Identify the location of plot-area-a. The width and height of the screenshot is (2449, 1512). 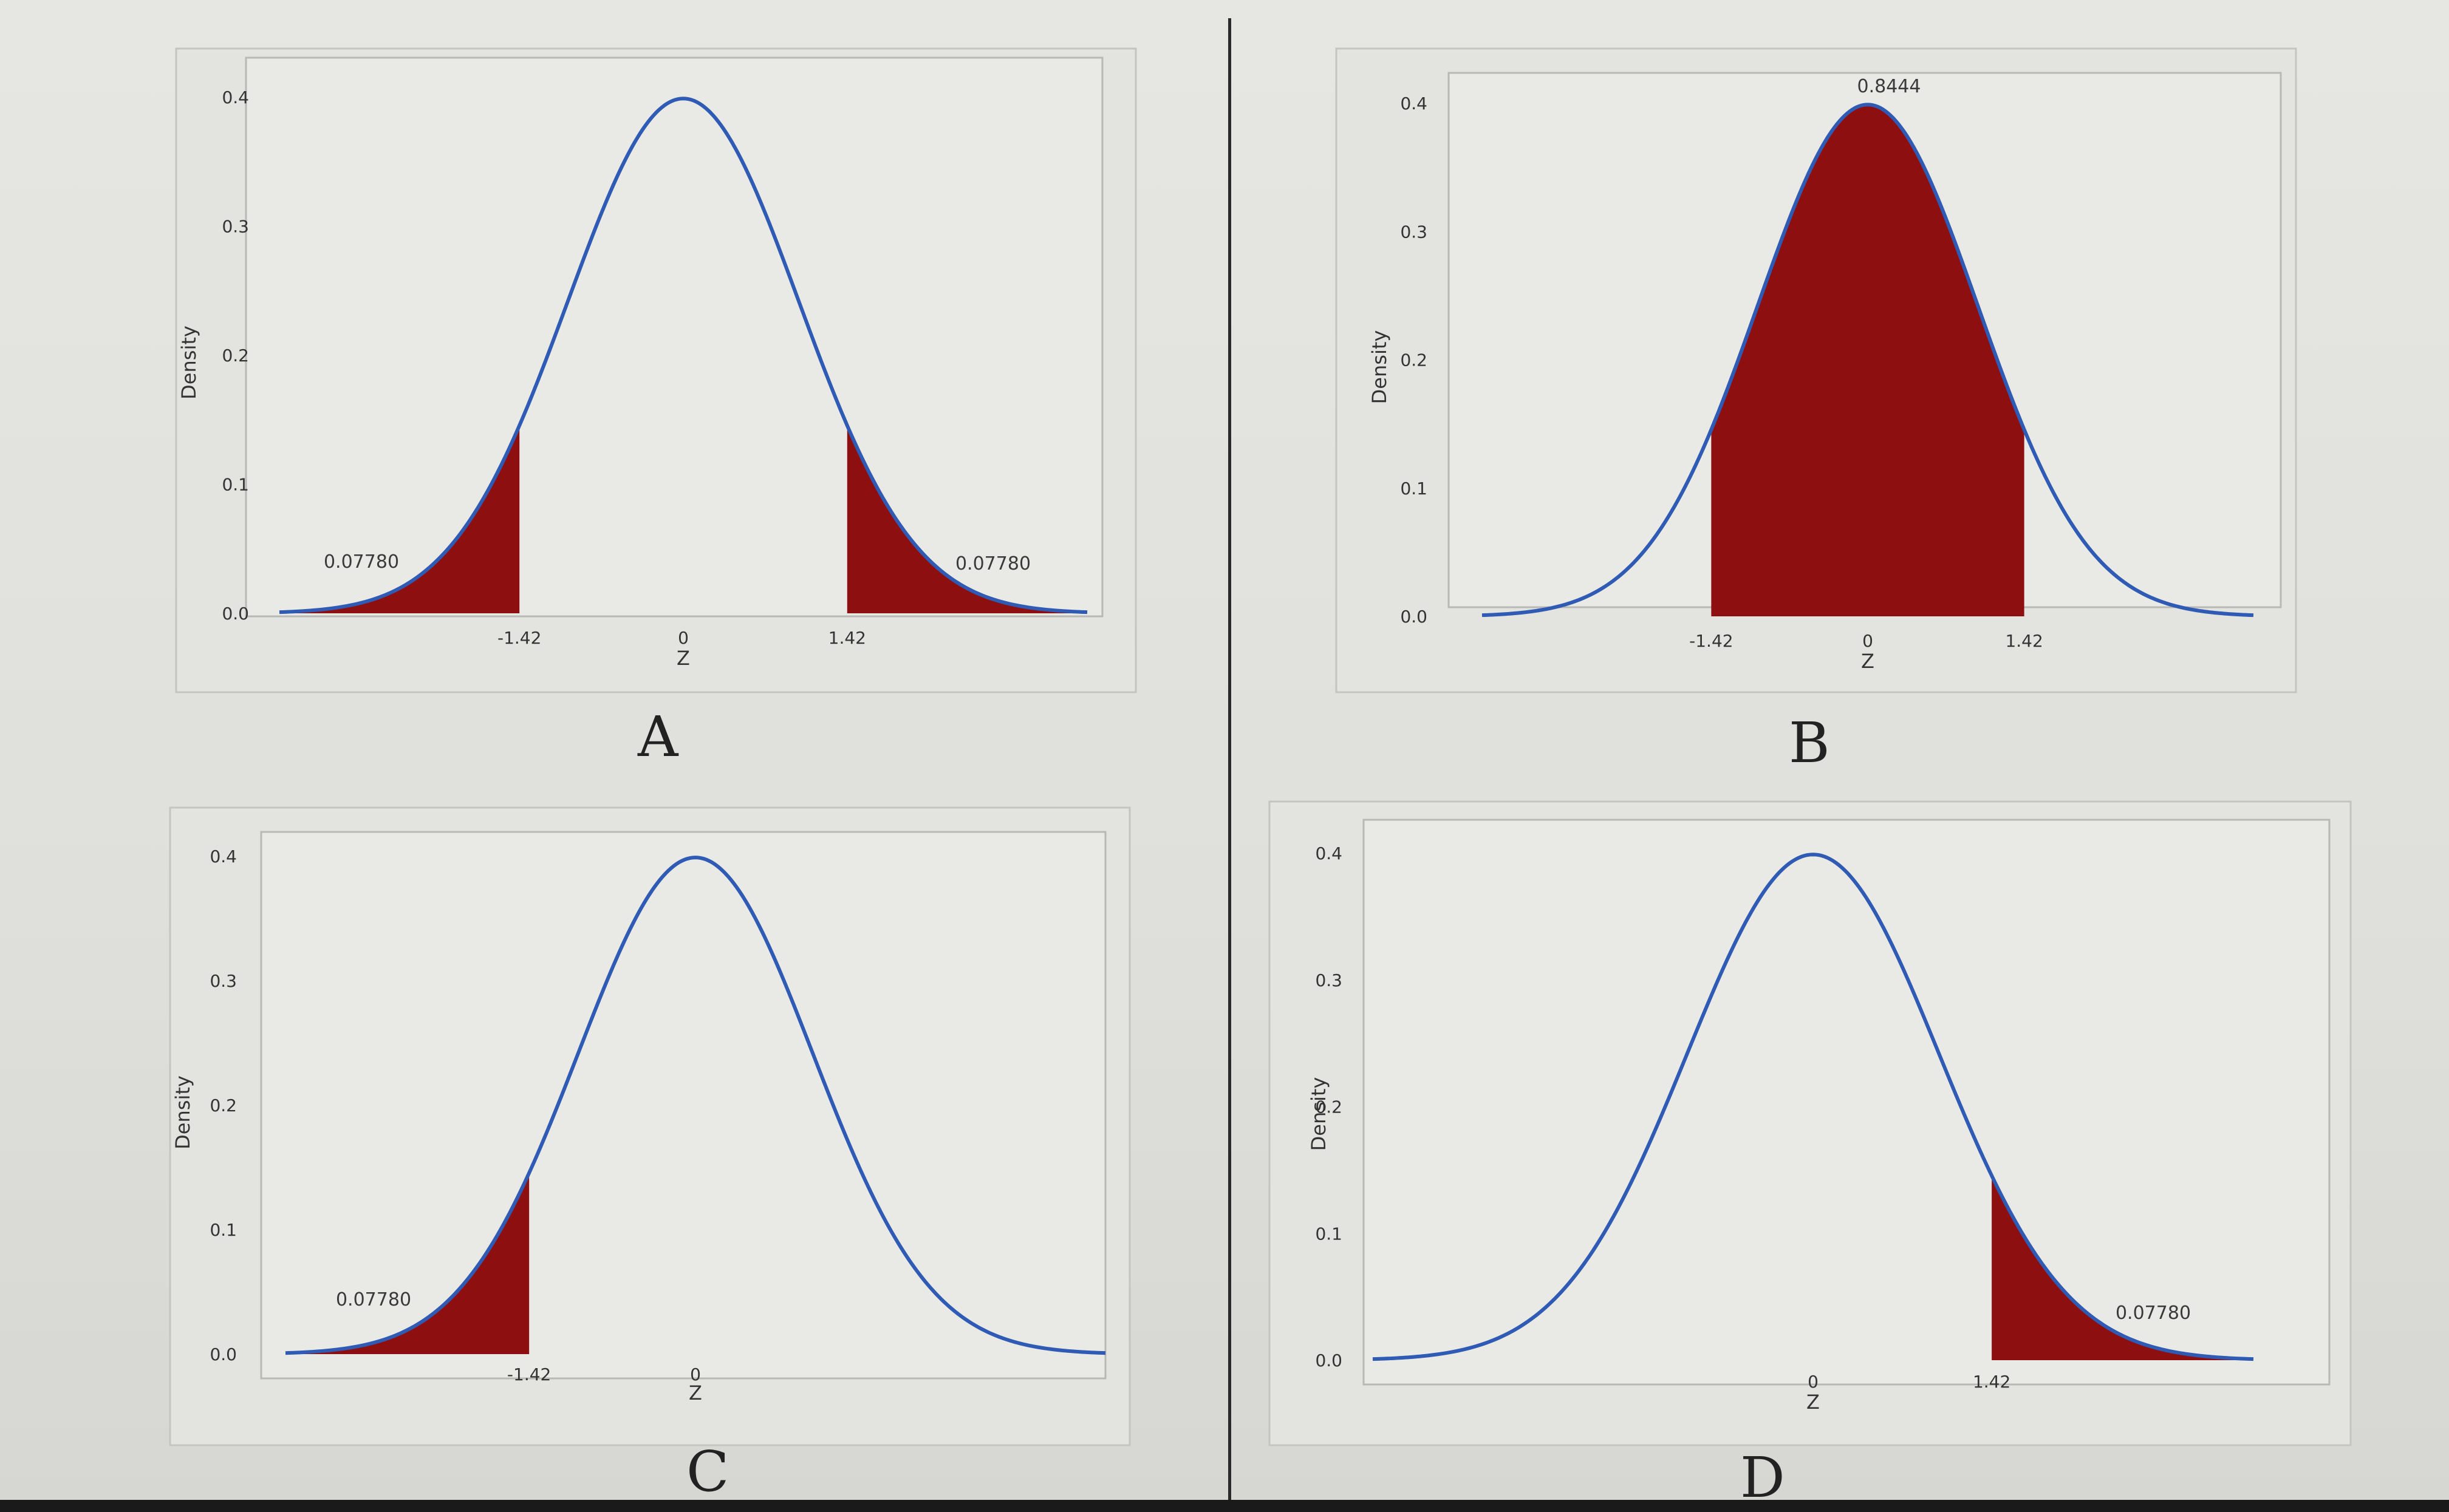
(674, 337).